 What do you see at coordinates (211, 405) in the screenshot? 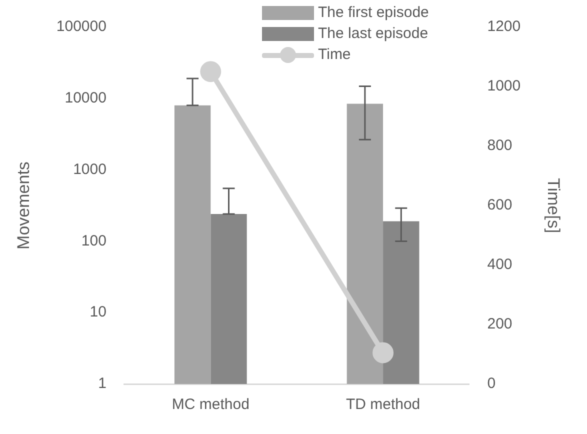
I see `x-tick-label: MC method` at bounding box center [211, 405].